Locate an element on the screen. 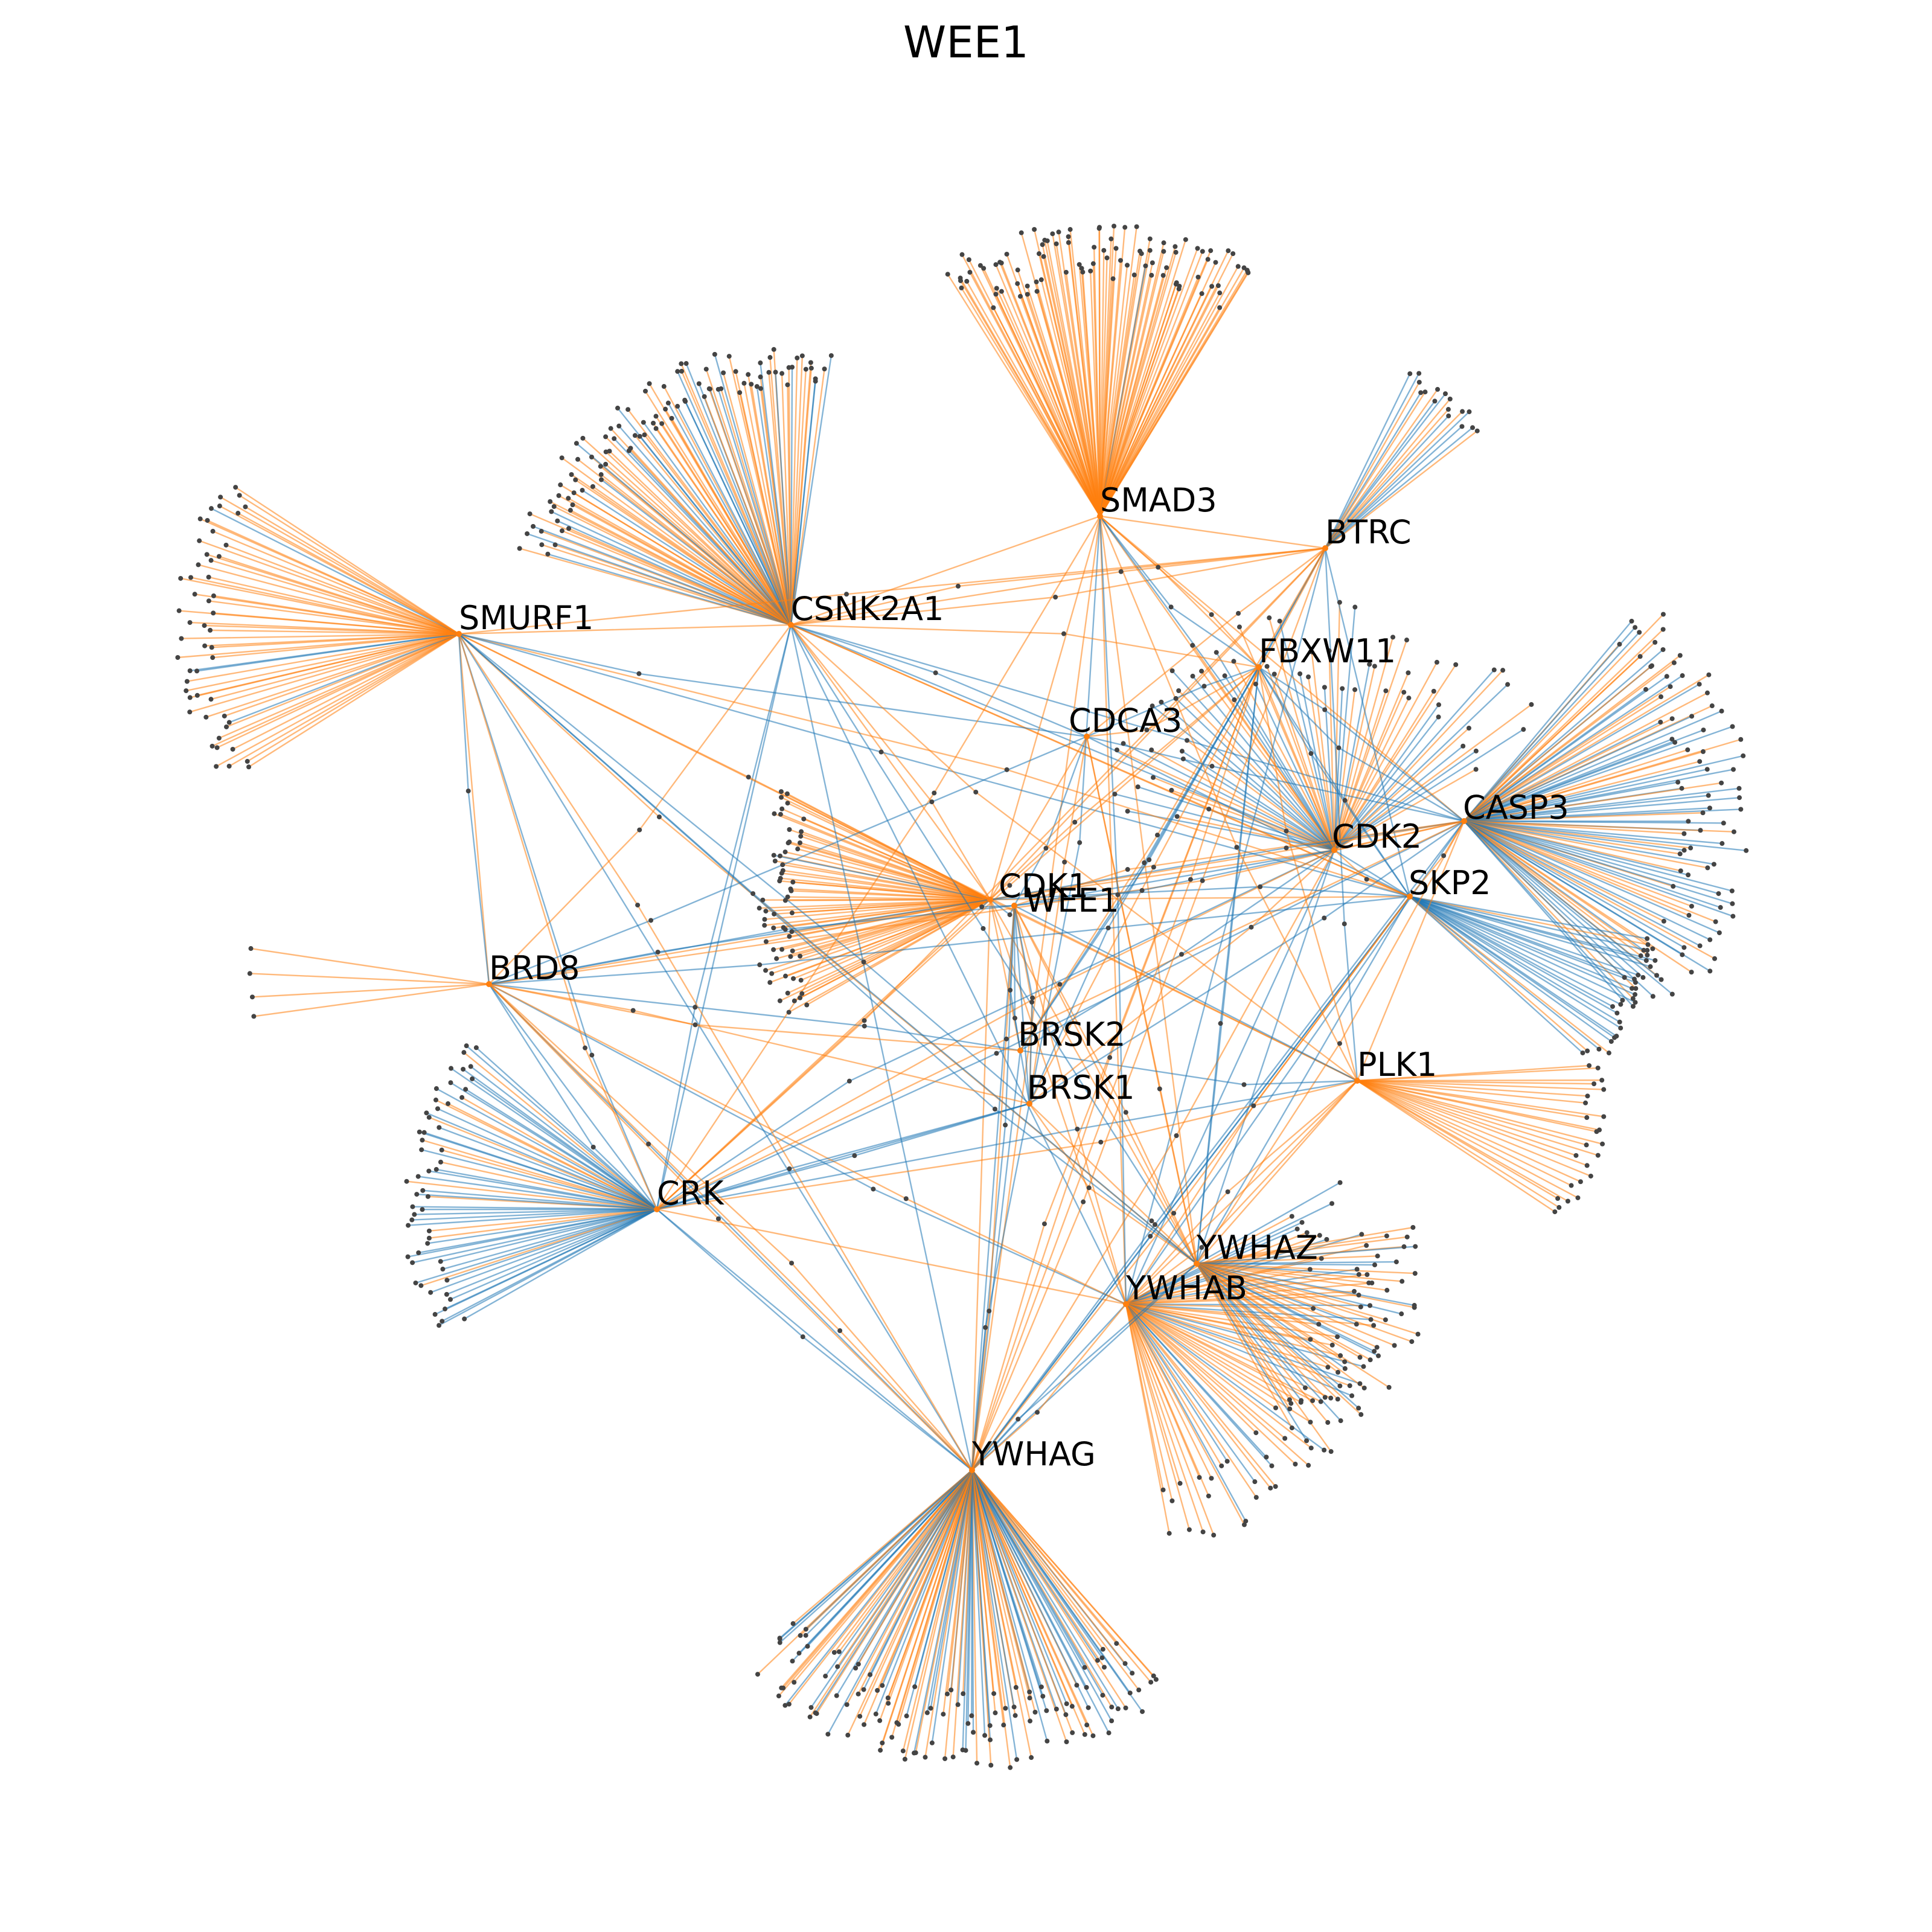 Image resolution: width=1932 pixels, height=1932 pixels. node-label: SMURF1 is located at coordinates (526, 618).